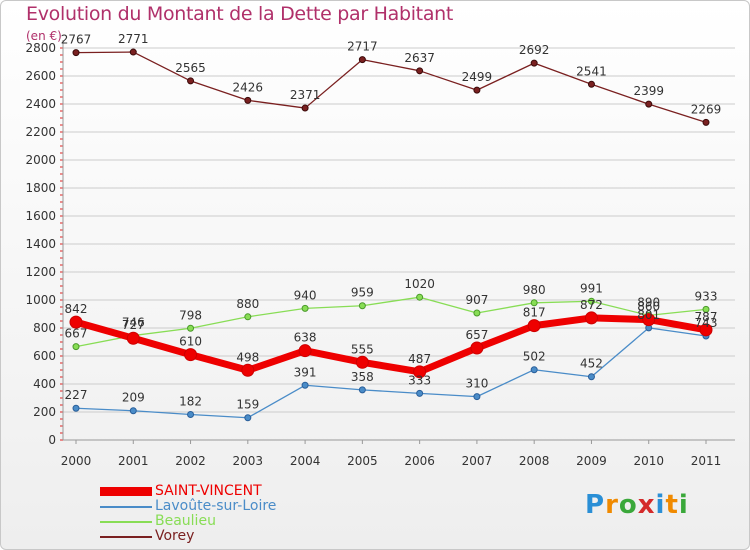  Describe the element at coordinates (40, 244) in the screenshot. I see `y-tick-label-1400: 1400` at that location.